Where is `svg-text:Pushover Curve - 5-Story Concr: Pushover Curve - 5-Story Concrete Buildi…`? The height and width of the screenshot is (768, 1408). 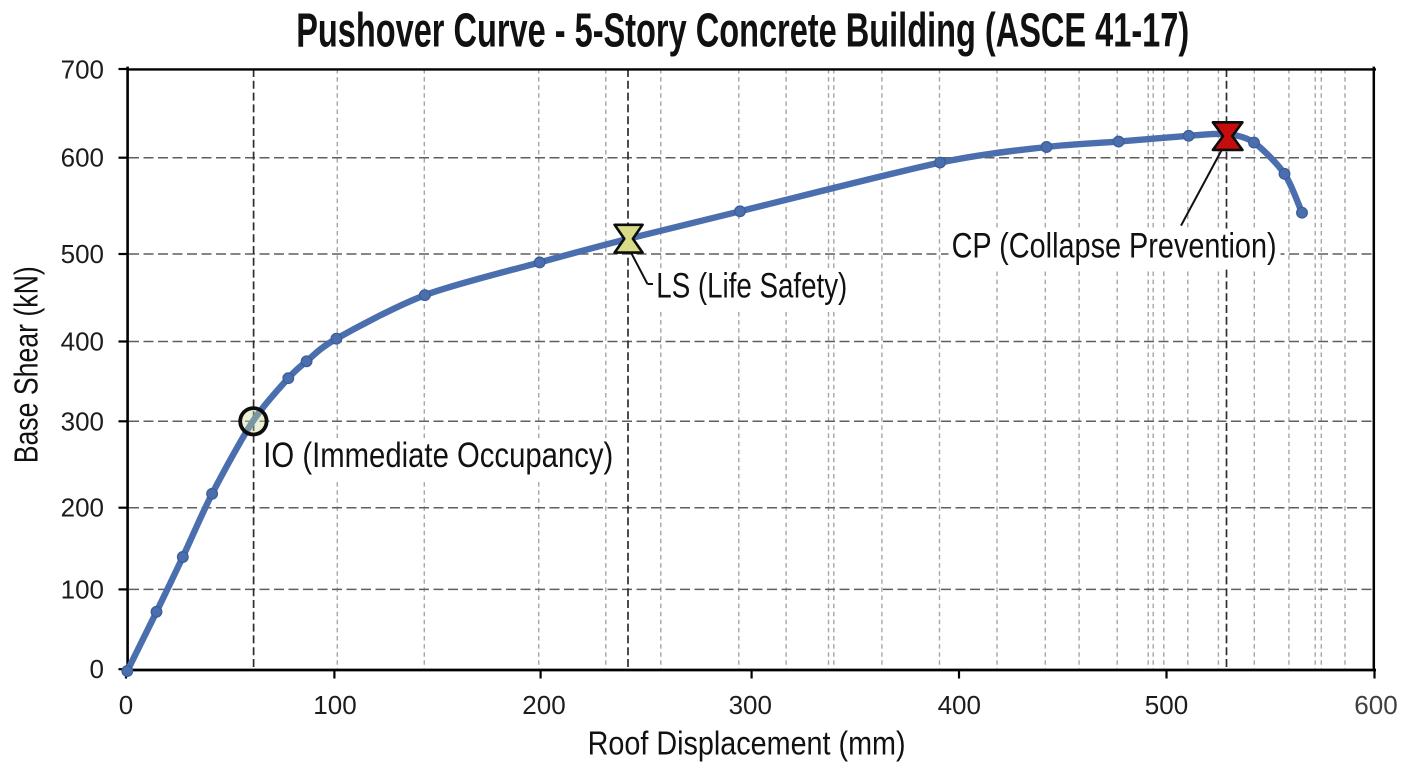
svg-text:Pushover Curve - 5-Story Concr: Pushover Curve - 5-Story Concrete Buildi… is located at coordinates (742, 31).